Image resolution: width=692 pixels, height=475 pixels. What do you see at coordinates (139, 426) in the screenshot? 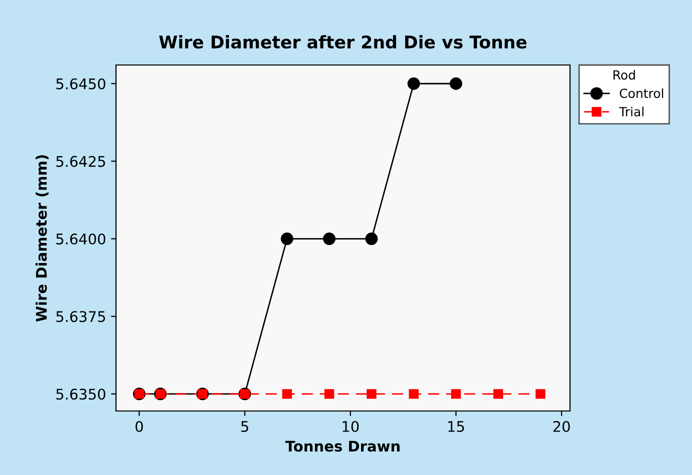
I see `x-tick-label: 0` at bounding box center [139, 426].